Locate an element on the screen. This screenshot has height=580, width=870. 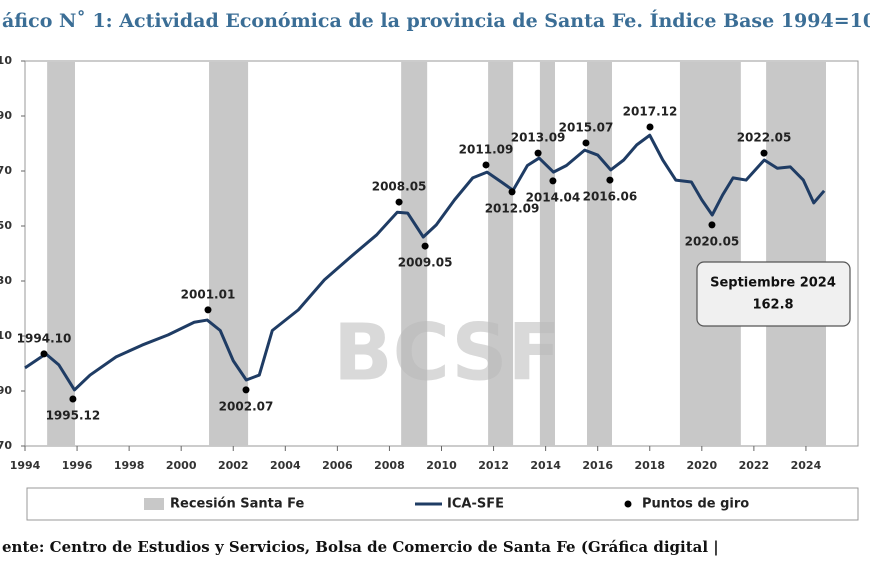
y-tick-label: 70 is located at coordinates (6, 445).